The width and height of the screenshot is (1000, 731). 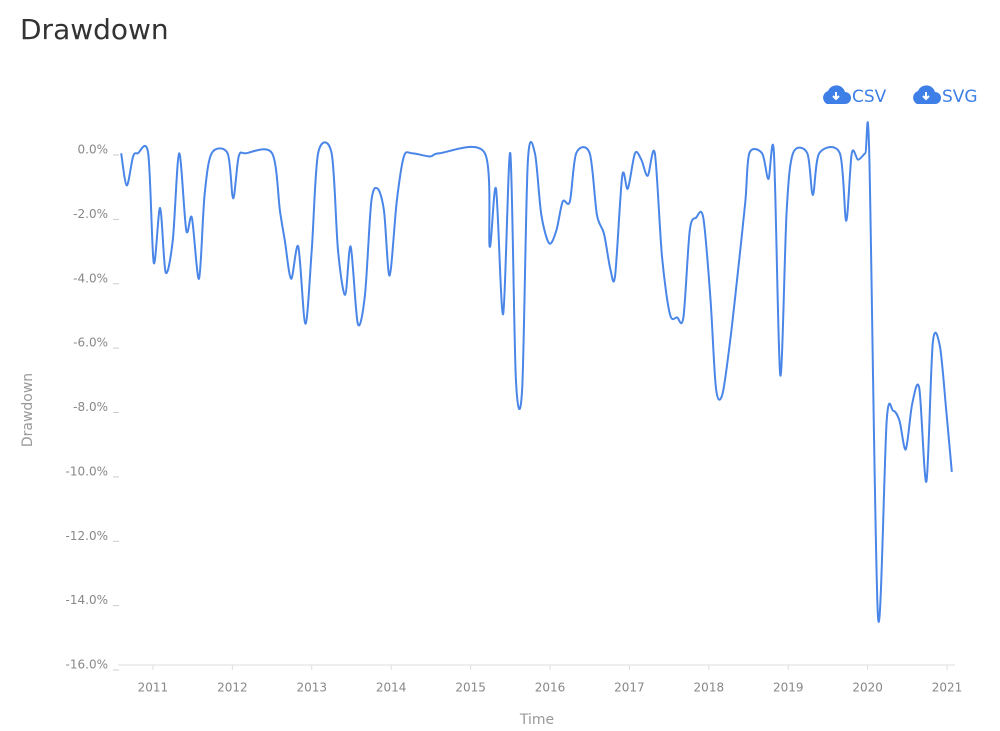 I want to click on x-tick-label: 2011, so click(x=153, y=688).